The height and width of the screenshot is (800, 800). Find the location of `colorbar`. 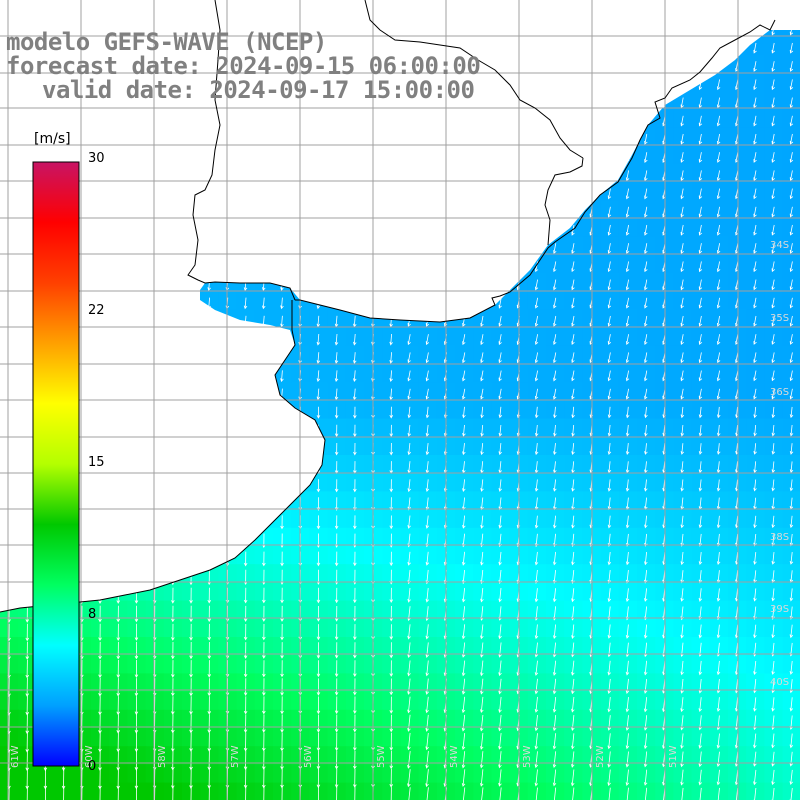

colorbar is located at coordinates (56, 464).